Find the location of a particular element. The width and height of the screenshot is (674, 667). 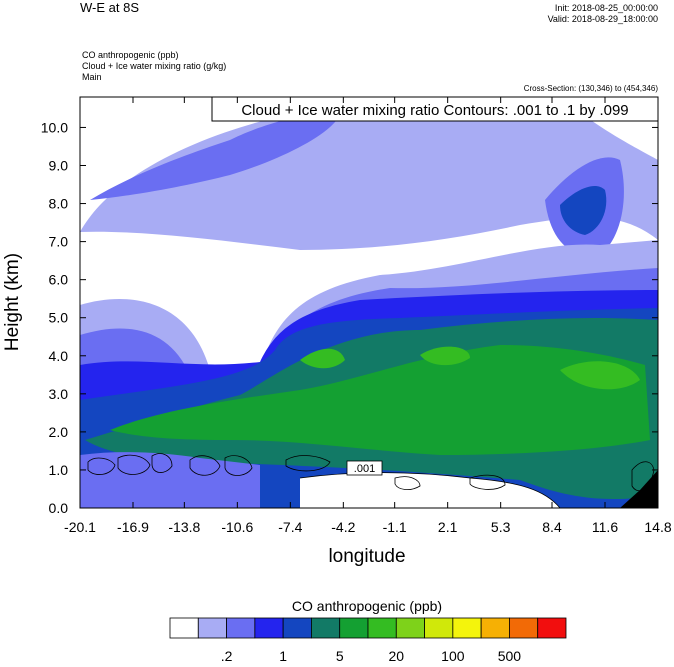

terrain is located at coordinates (639, 489).